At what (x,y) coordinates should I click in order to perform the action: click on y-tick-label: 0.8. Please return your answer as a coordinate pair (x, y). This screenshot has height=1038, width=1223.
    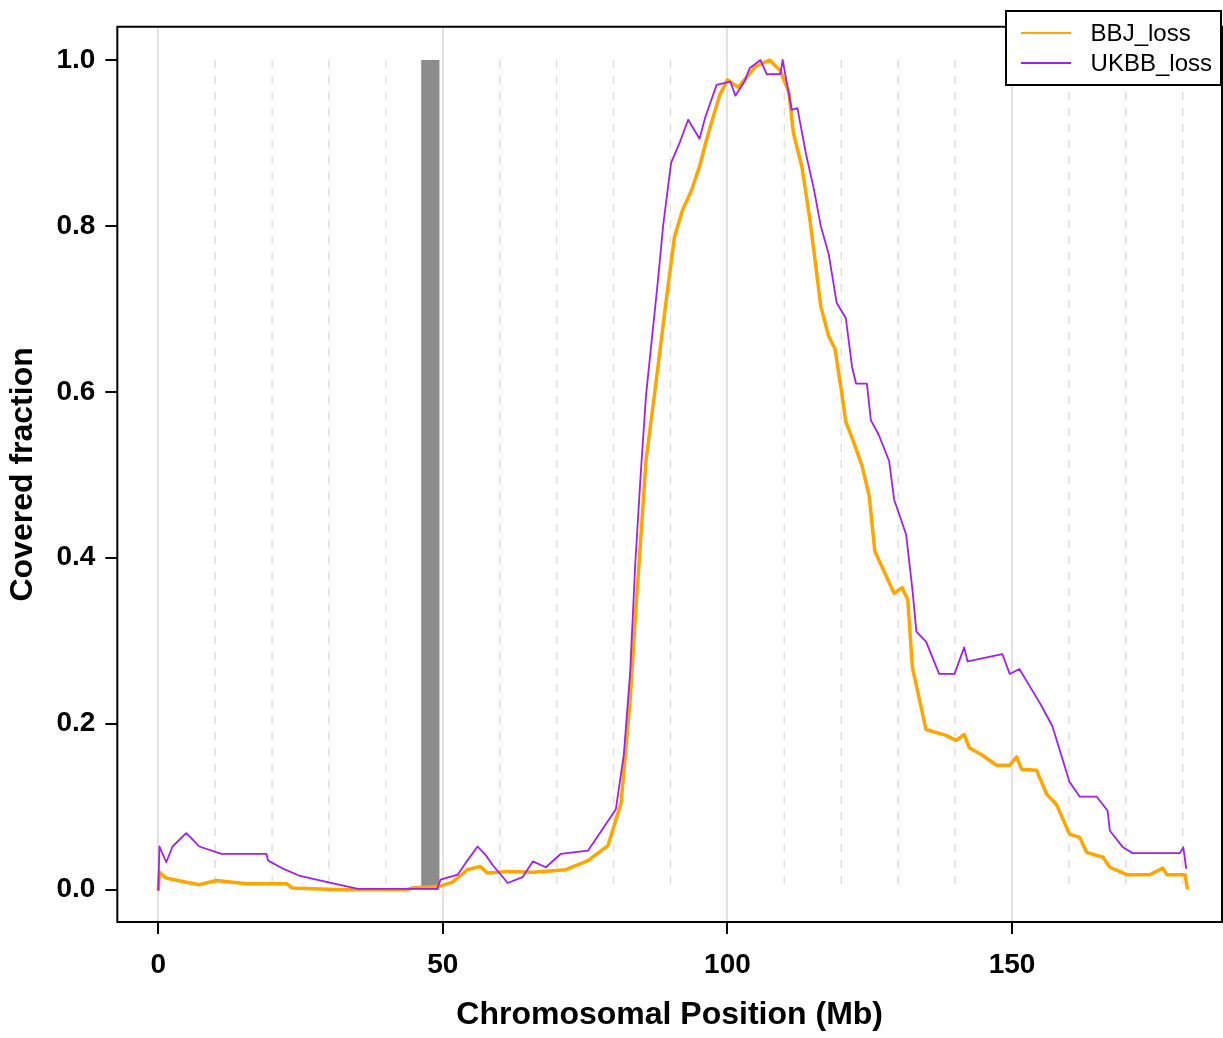
    Looking at the image, I should click on (76, 224).